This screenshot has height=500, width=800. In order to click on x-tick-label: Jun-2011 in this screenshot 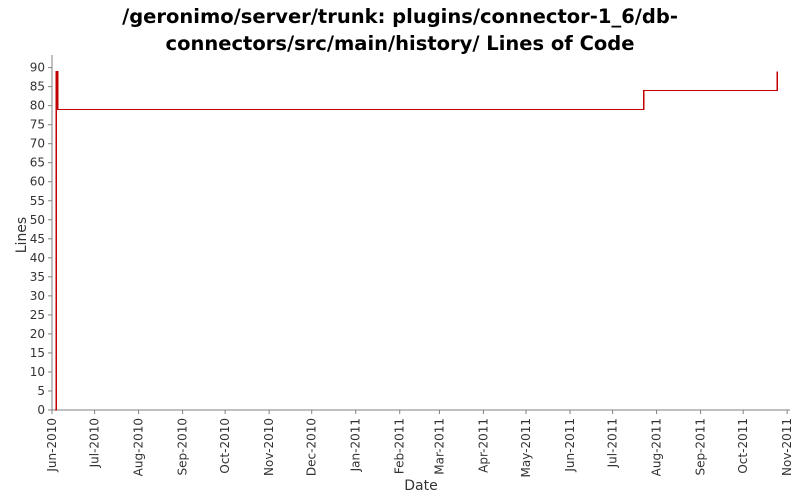, I will do `click(570, 445)`.